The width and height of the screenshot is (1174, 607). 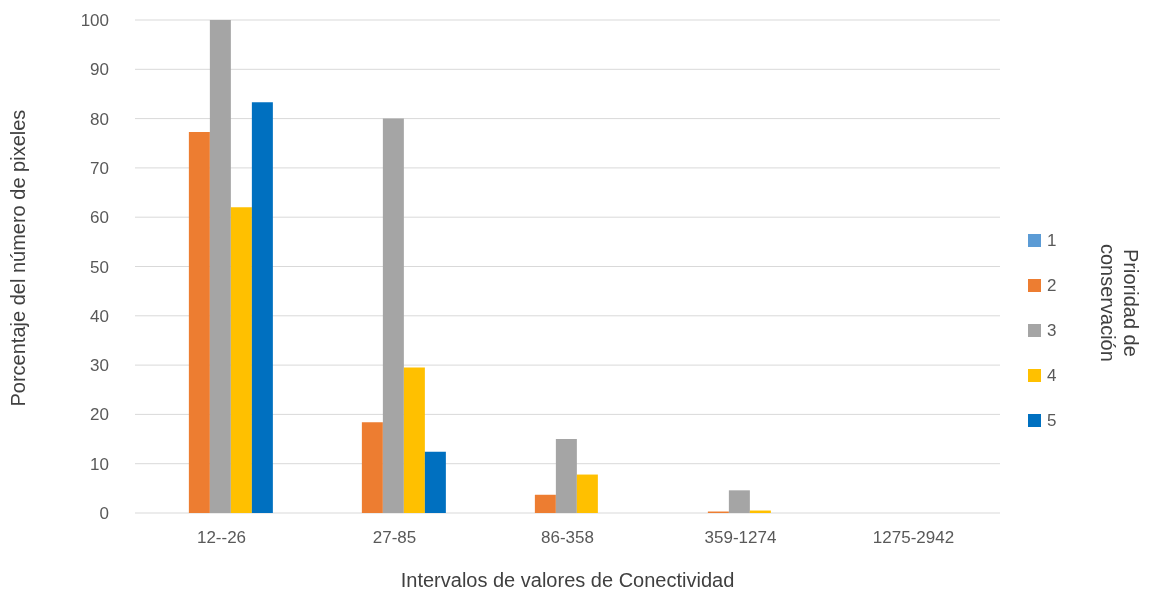 I want to click on legend-label: 2, so click(x=1051, y=285).